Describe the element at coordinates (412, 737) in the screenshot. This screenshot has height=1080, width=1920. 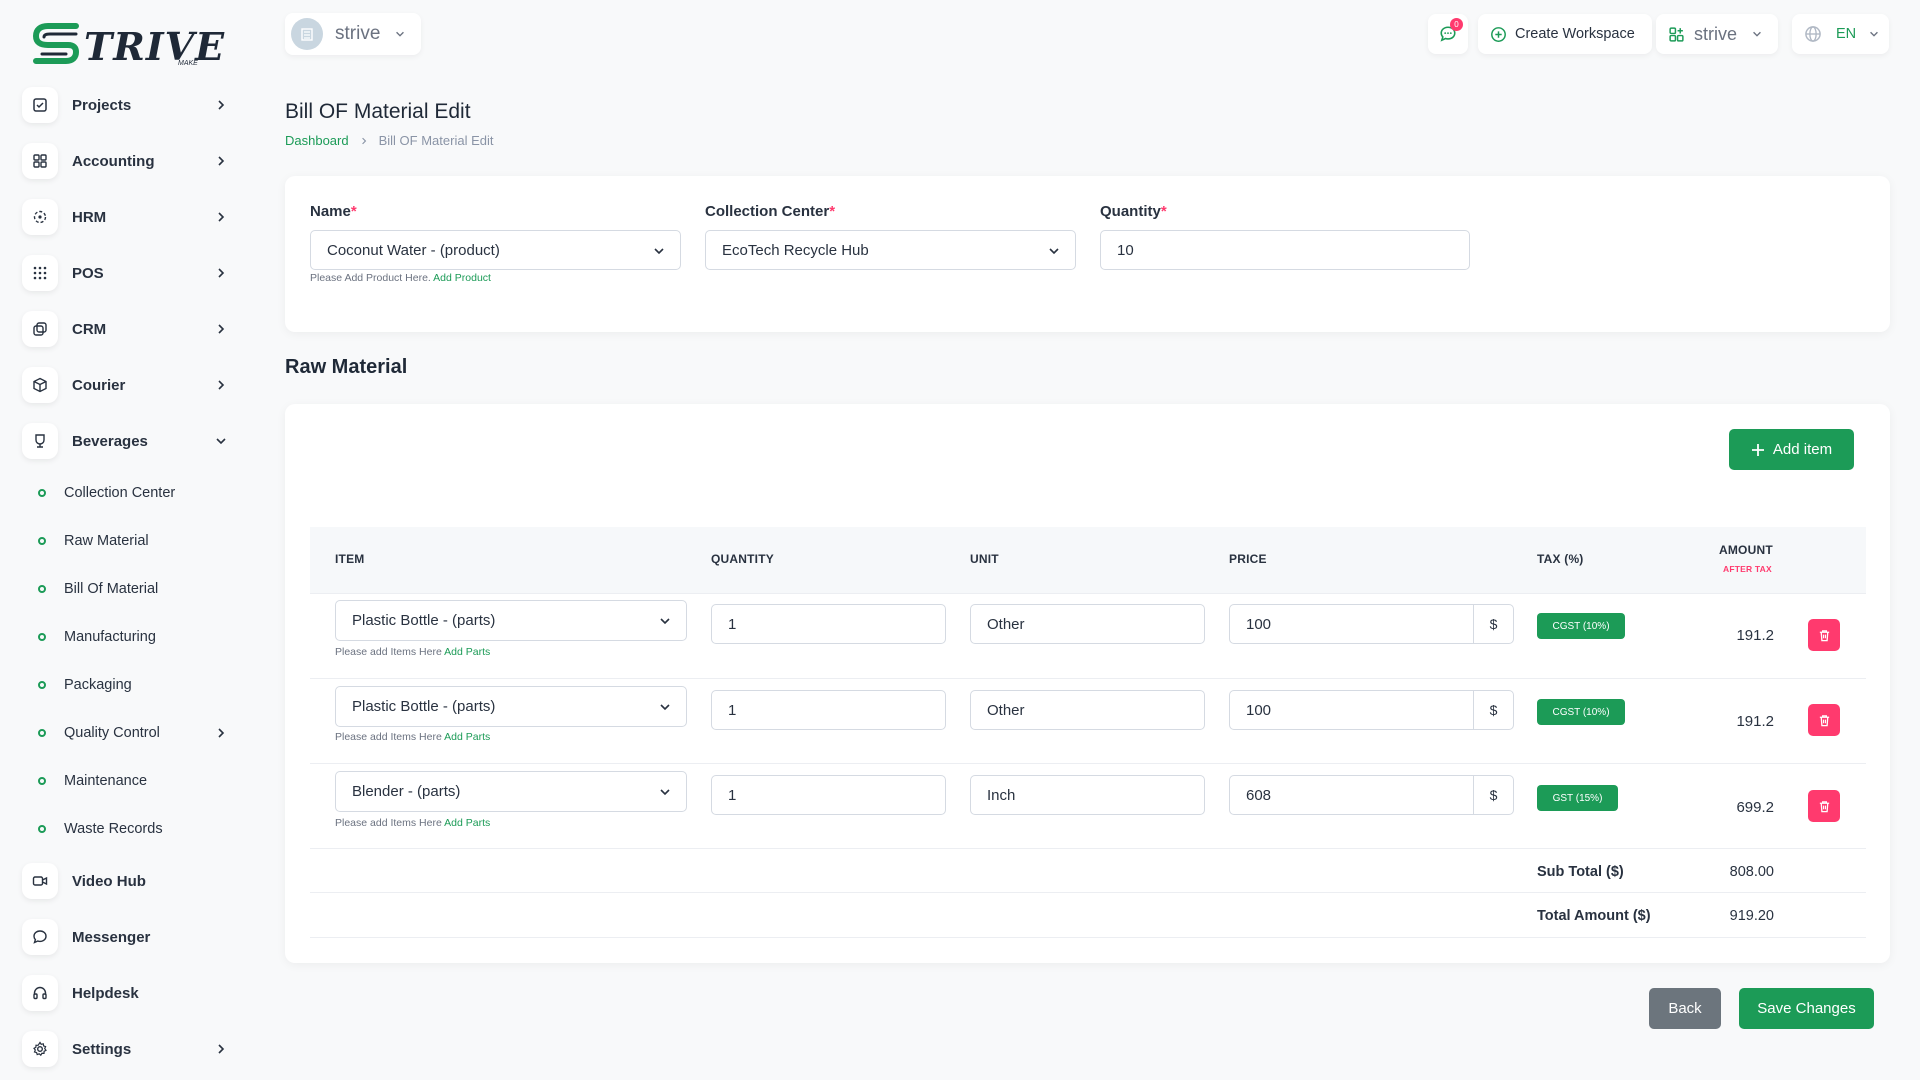
I see `item-hint: Please add Items Here Add Parts` at that location.